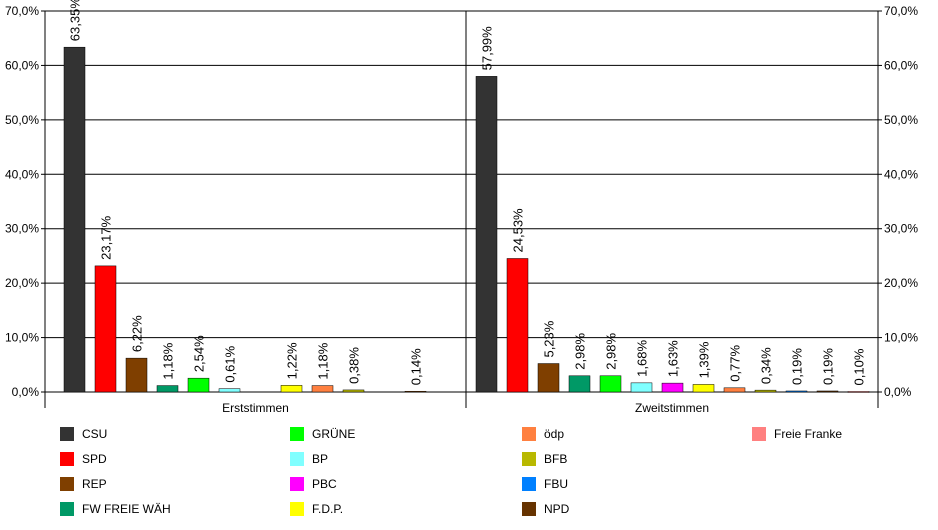  I want to click on data-label: 23,17%, so click(106, 237).